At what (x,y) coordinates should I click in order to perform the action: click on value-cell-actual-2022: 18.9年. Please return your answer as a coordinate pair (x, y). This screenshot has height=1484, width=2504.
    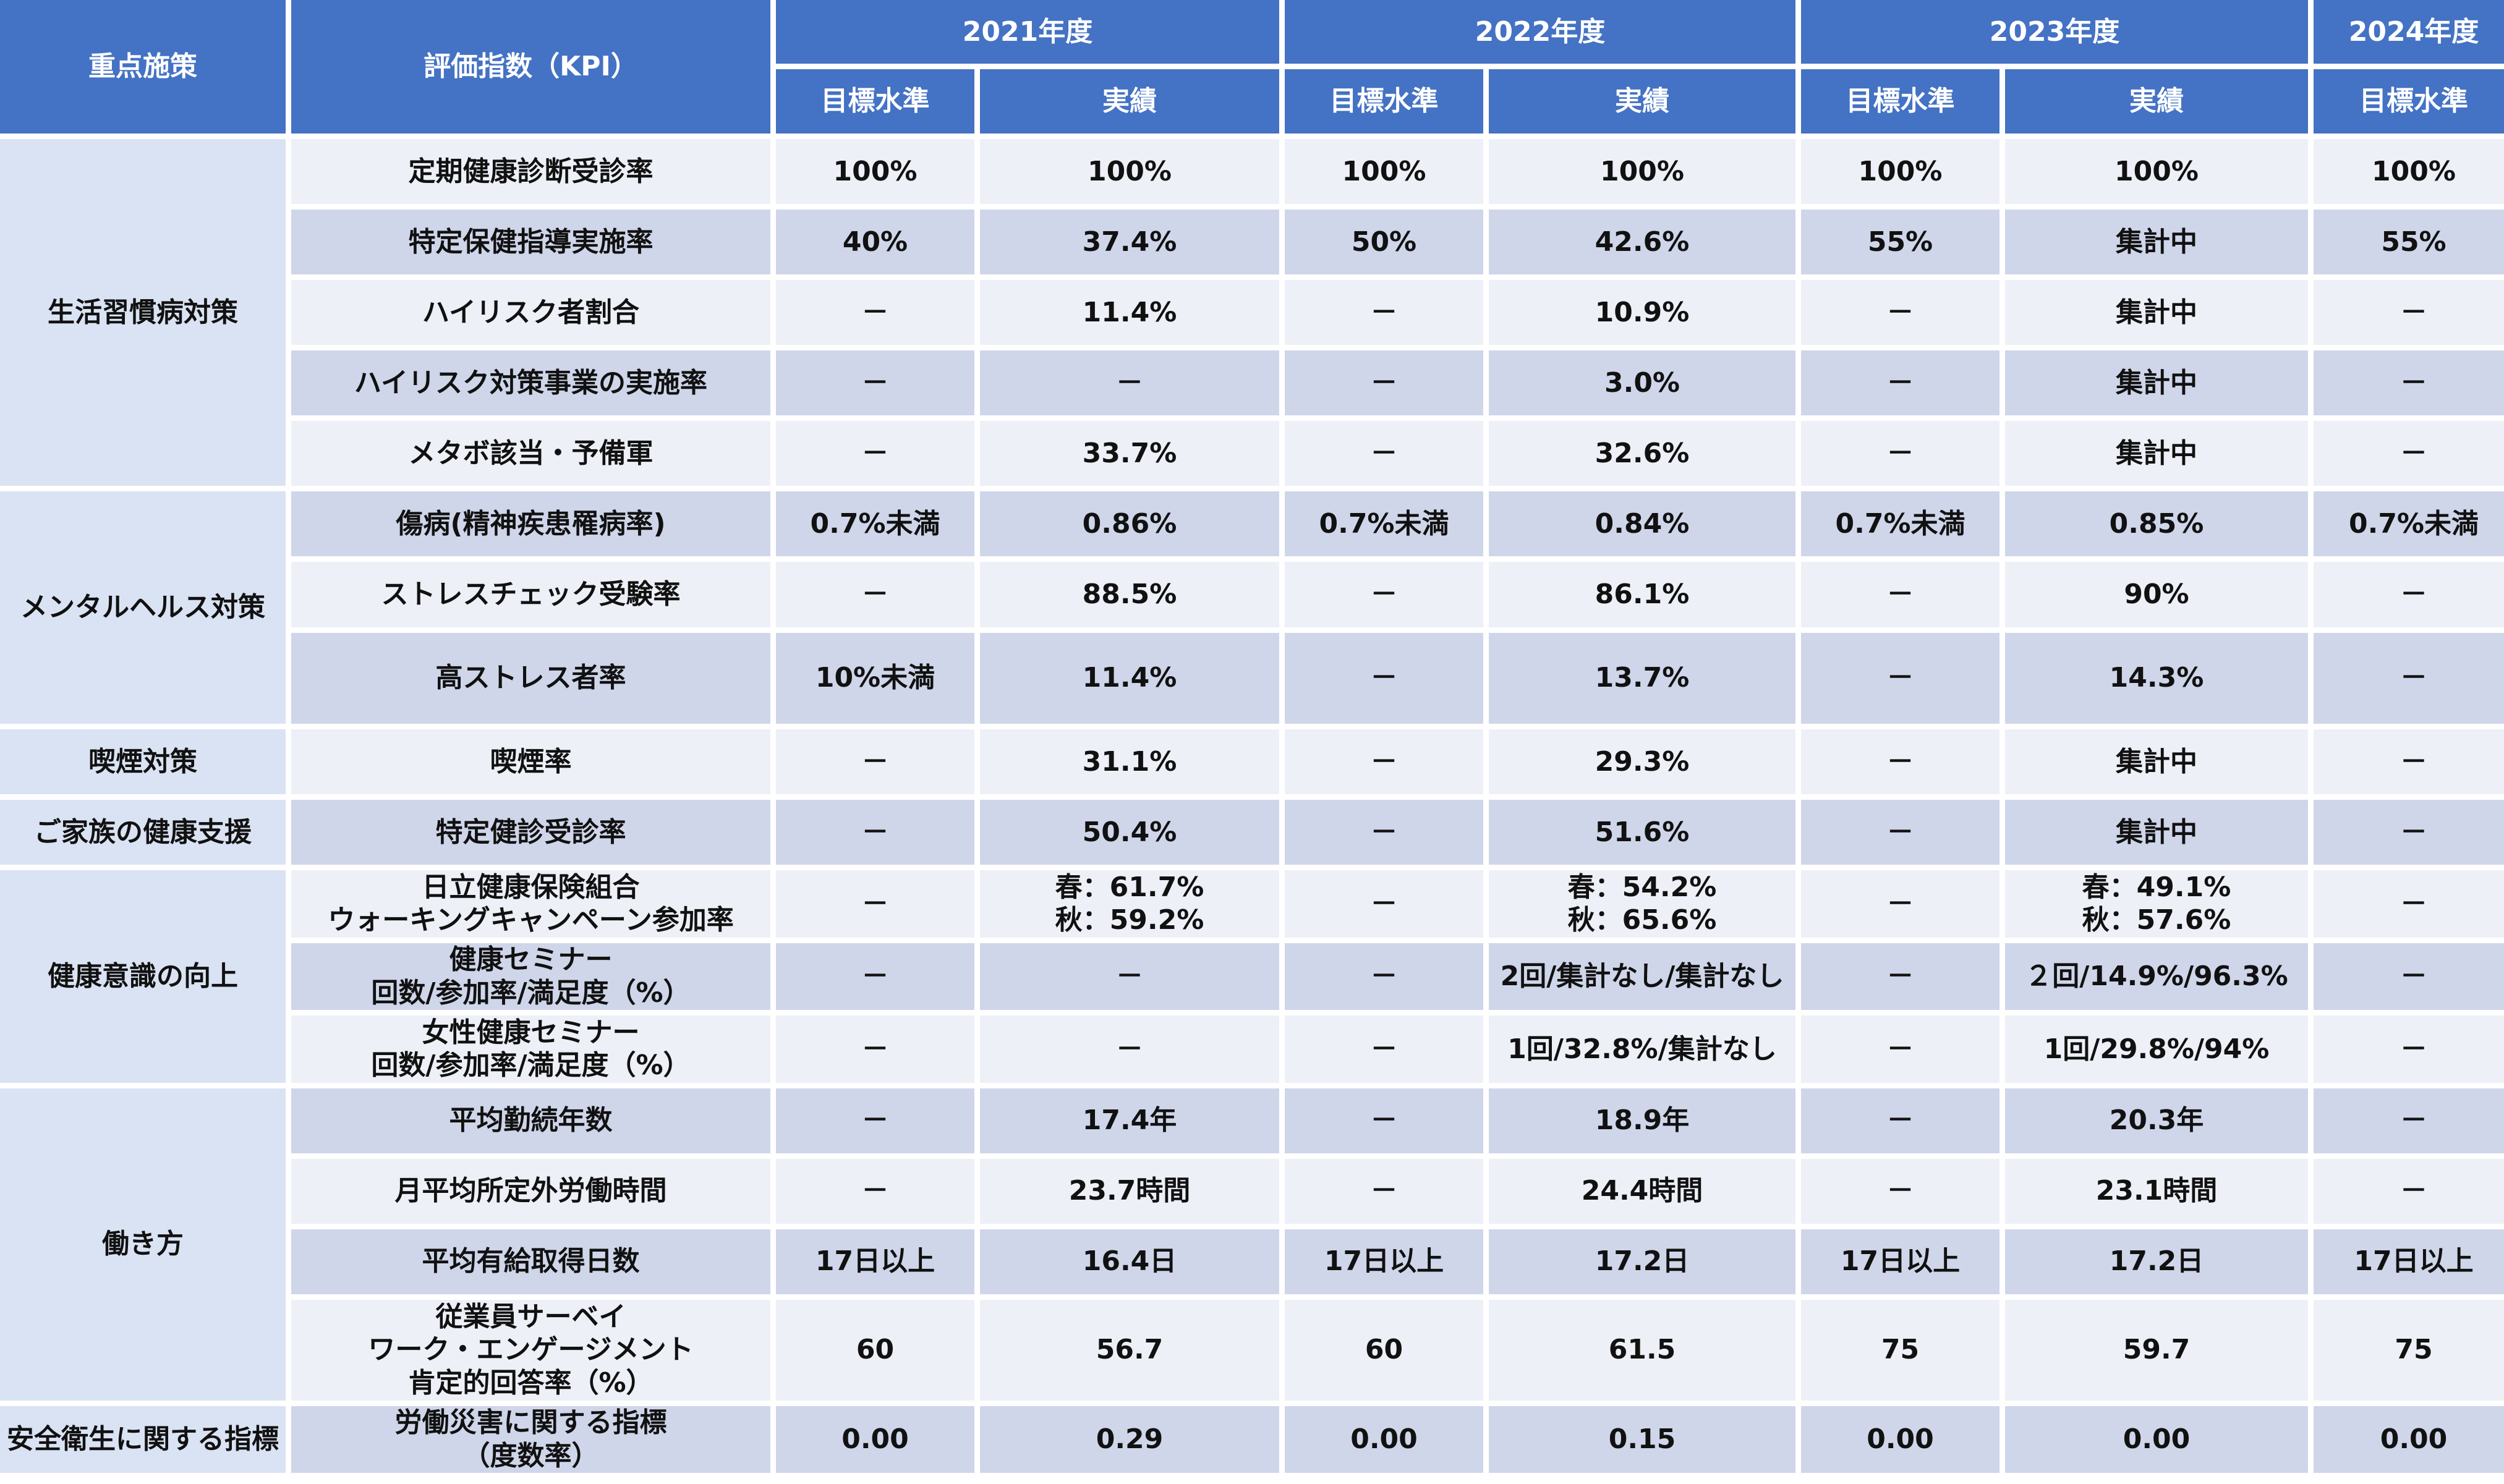
    Looking at the image, I should click on (1642, 1120).